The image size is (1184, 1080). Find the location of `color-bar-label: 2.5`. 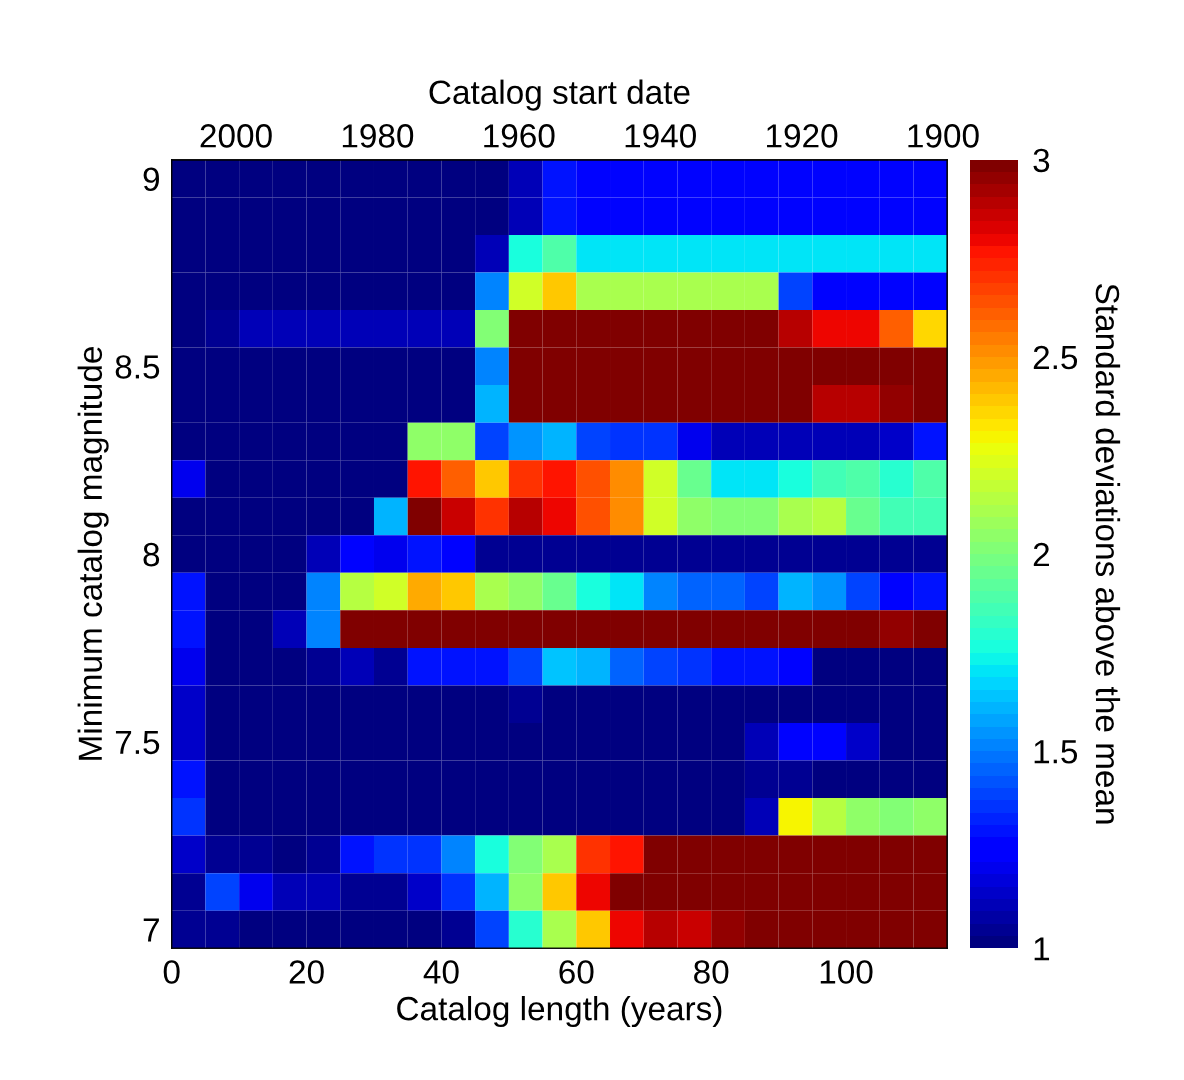

color-bar-label: 2.5 is located at coordinates (1055, 357).